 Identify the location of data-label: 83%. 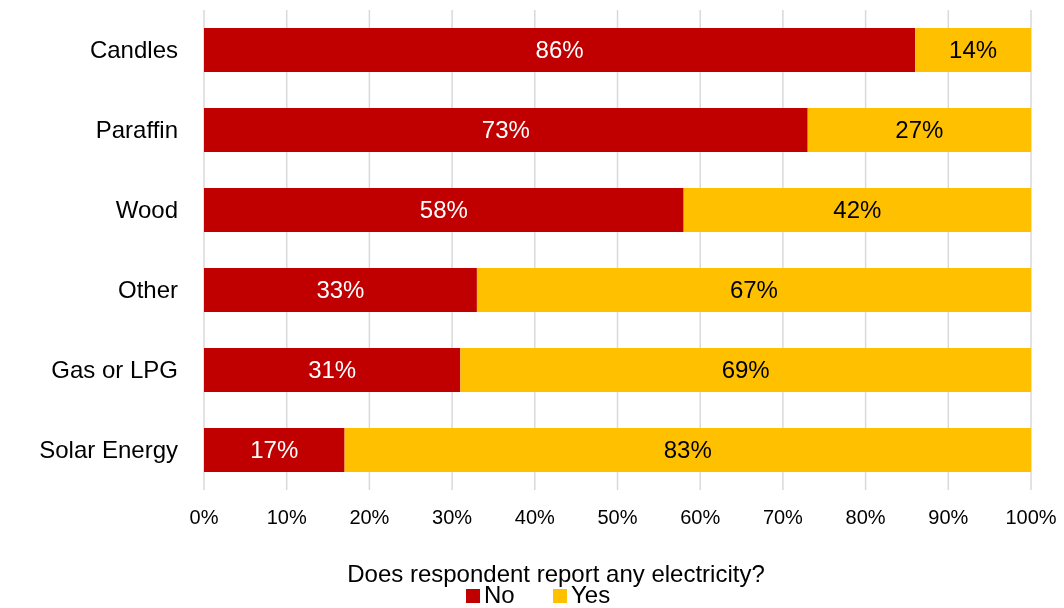
(687, 450).